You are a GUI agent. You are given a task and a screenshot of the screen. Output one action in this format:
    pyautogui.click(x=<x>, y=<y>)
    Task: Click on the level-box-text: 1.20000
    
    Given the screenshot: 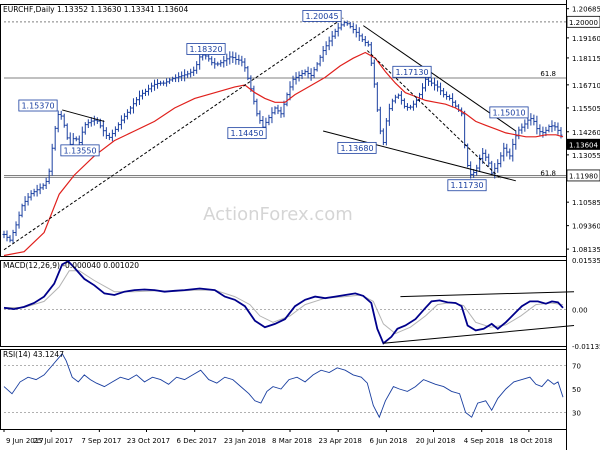 What is the action you would take?
    pyautogui.click(x=583, y=23)
    